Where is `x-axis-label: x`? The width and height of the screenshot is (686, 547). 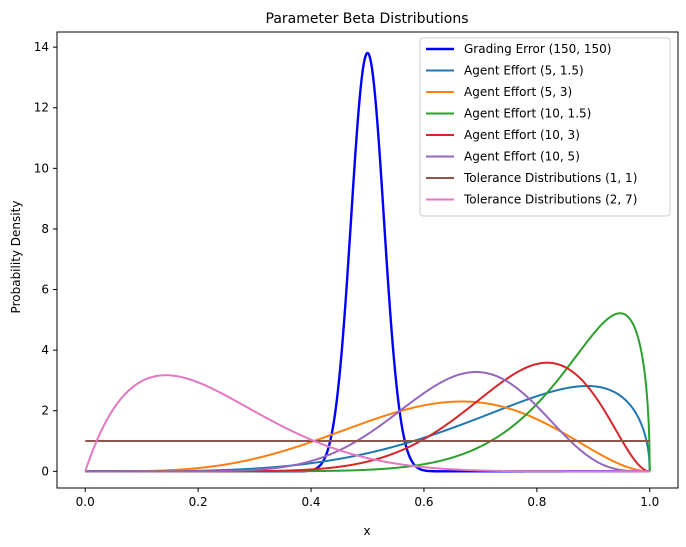
x-axis-label: x is located at coordinates (366, 531).